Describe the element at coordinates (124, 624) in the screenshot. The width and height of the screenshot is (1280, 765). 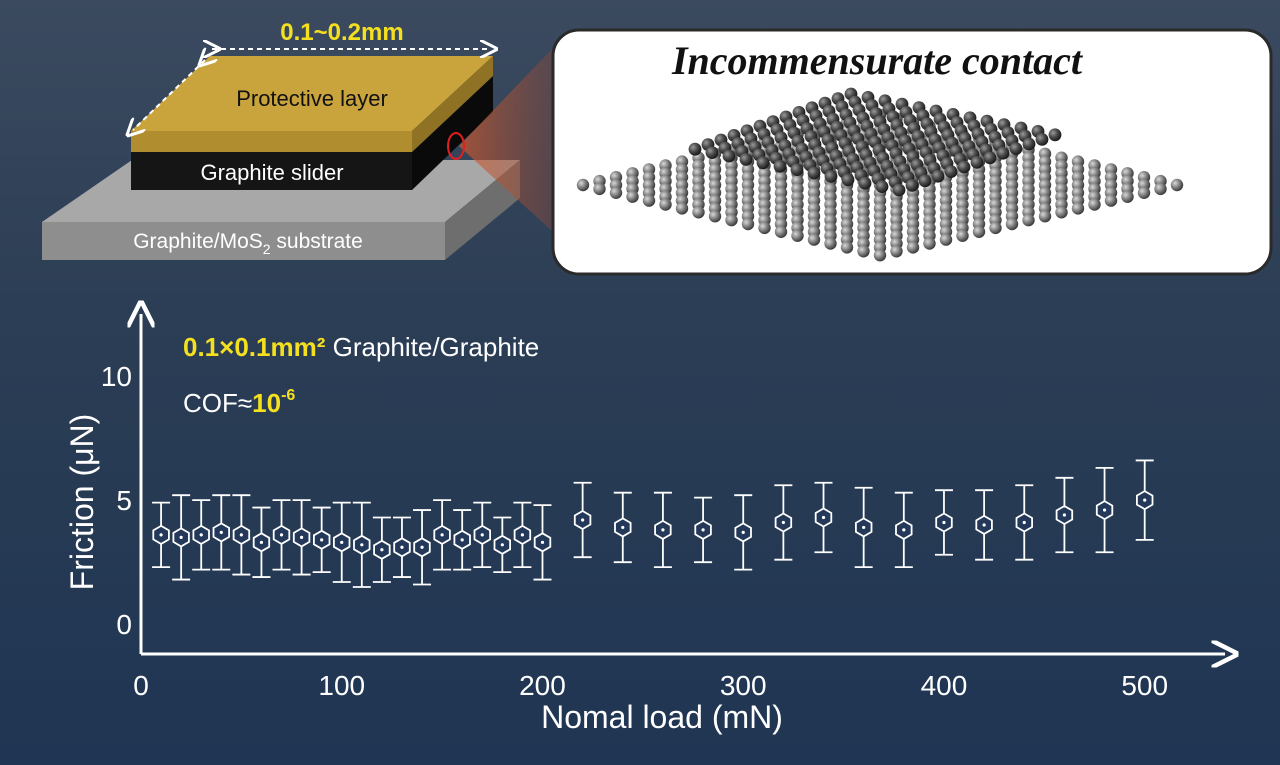
I see `y-tick-label: 0` at that location.